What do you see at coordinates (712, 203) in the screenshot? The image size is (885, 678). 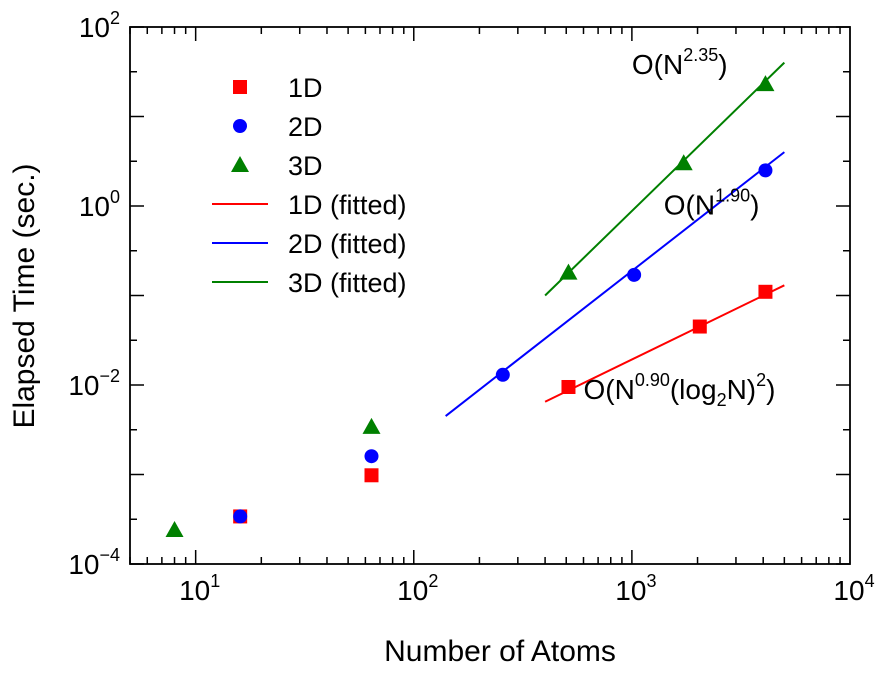 I see `annotation: O(N1.90)` at bounding box center [712, 203].